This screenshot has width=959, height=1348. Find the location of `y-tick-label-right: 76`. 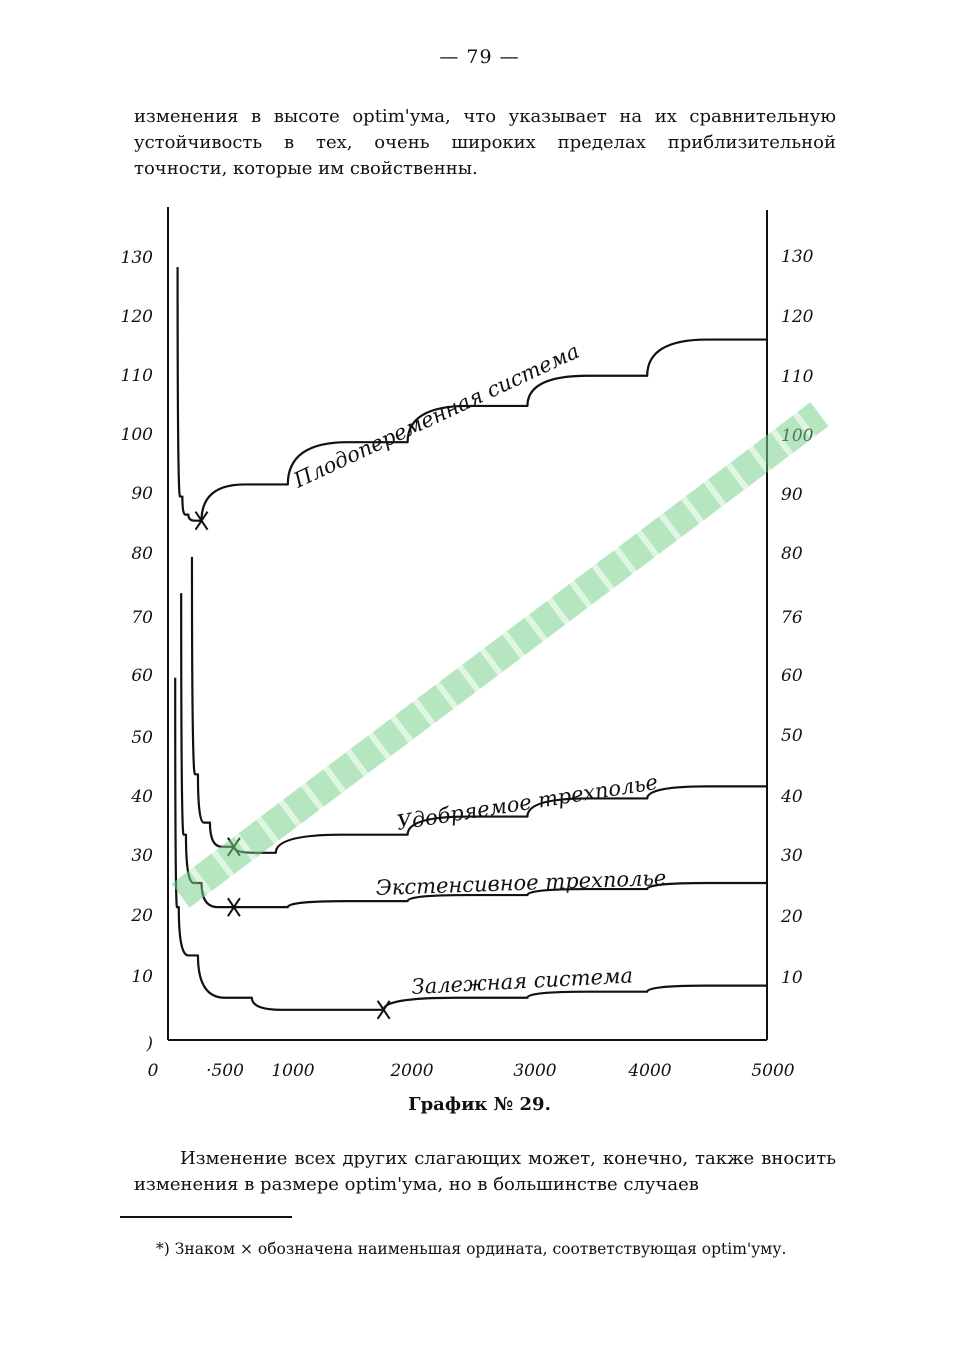

y-tick-label-right: 76 is located at coordinates (792, 618).